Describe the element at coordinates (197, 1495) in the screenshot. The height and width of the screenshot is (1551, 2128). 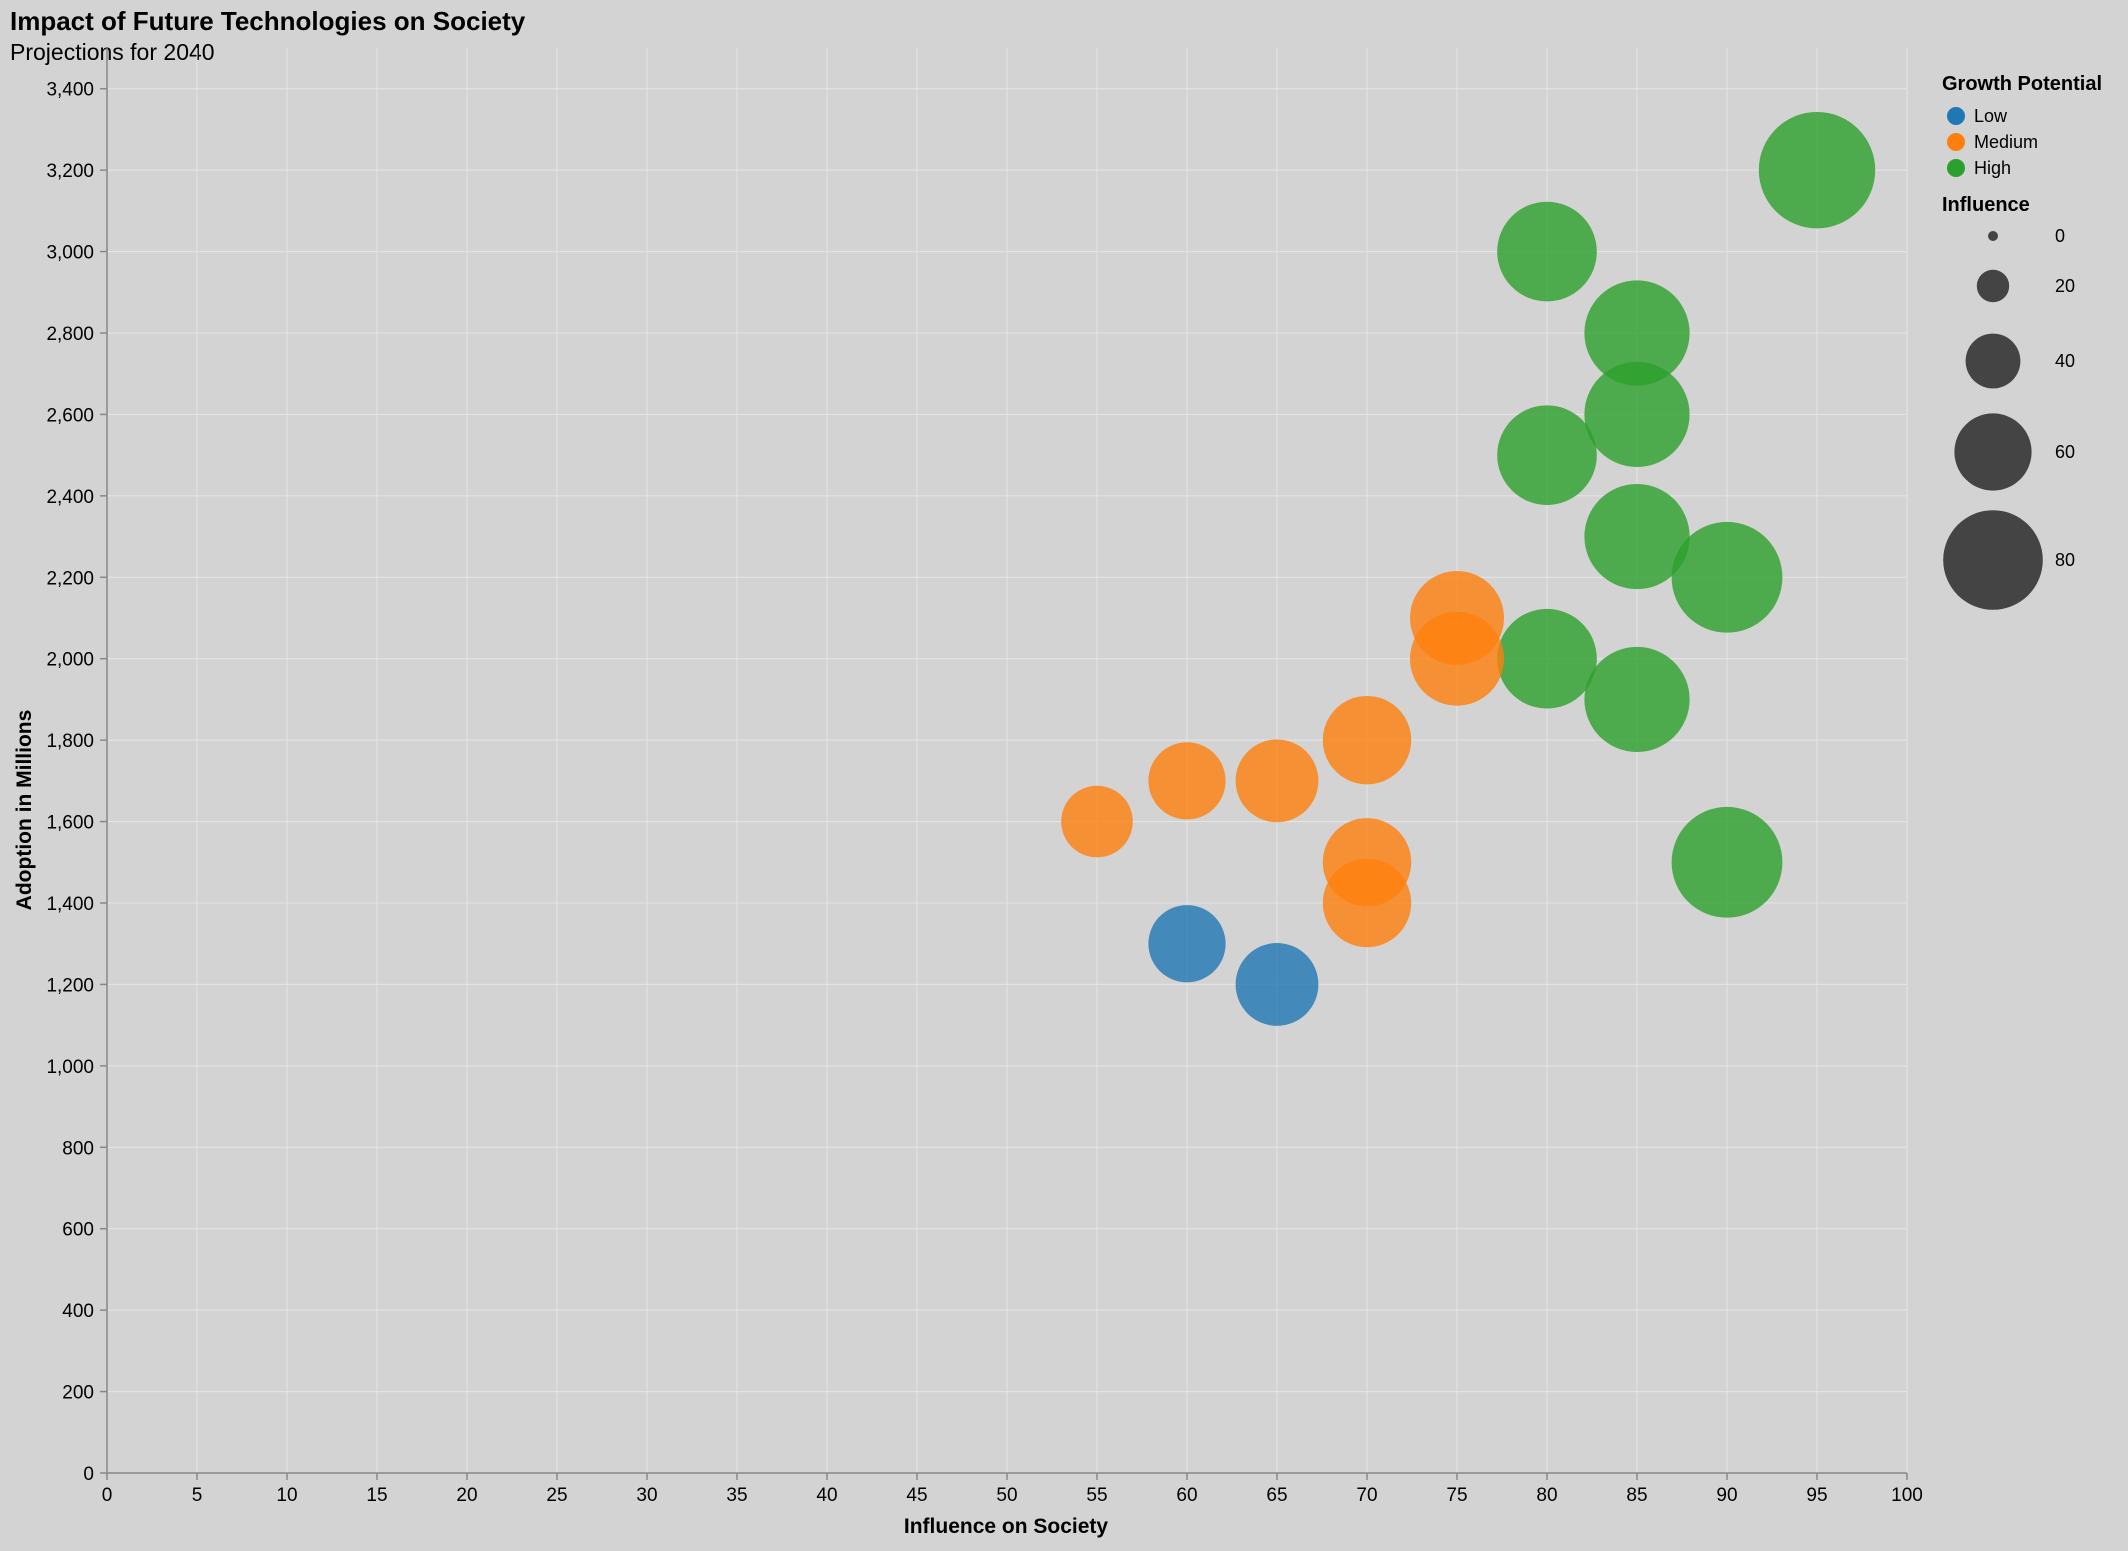
I see `x-tick-label: 5` at that location.